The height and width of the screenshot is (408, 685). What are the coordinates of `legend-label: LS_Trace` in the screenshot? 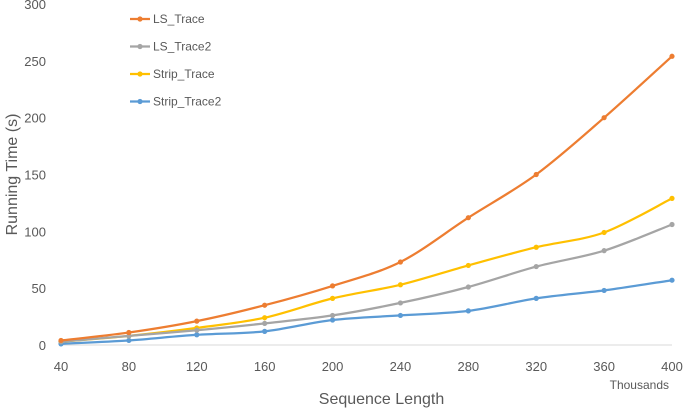 It's located at (179, 19).